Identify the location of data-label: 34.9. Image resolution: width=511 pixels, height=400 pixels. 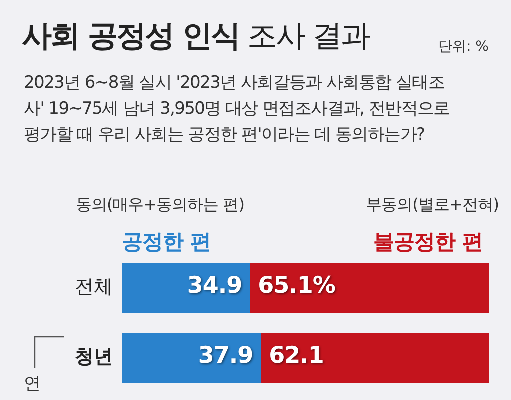
(214, 286).